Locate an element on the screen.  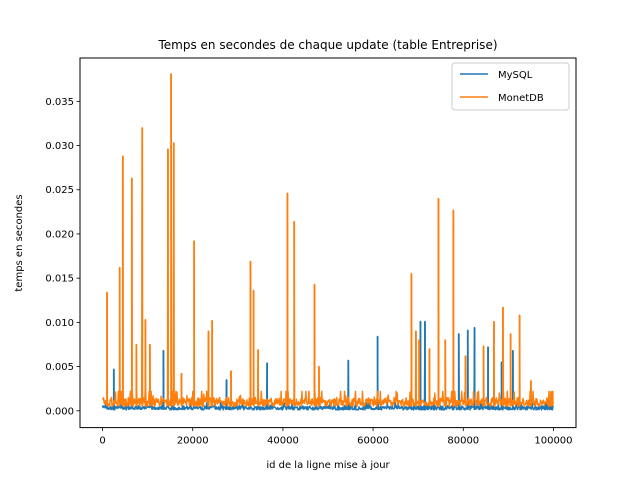
x-tick-label: 60000 is located at coordinates (373, 441).